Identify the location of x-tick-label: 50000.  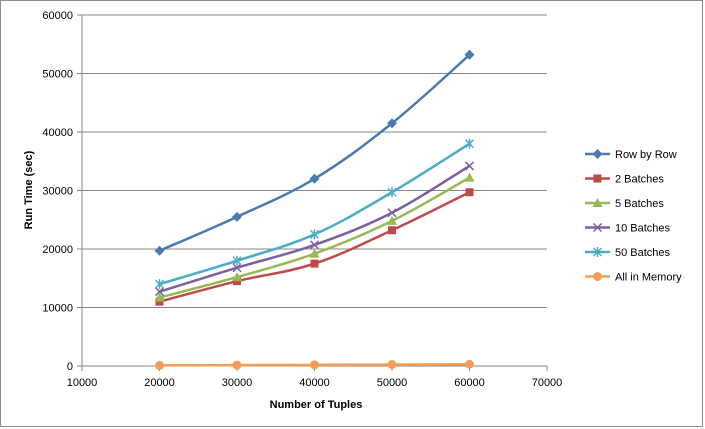
(392, 383).